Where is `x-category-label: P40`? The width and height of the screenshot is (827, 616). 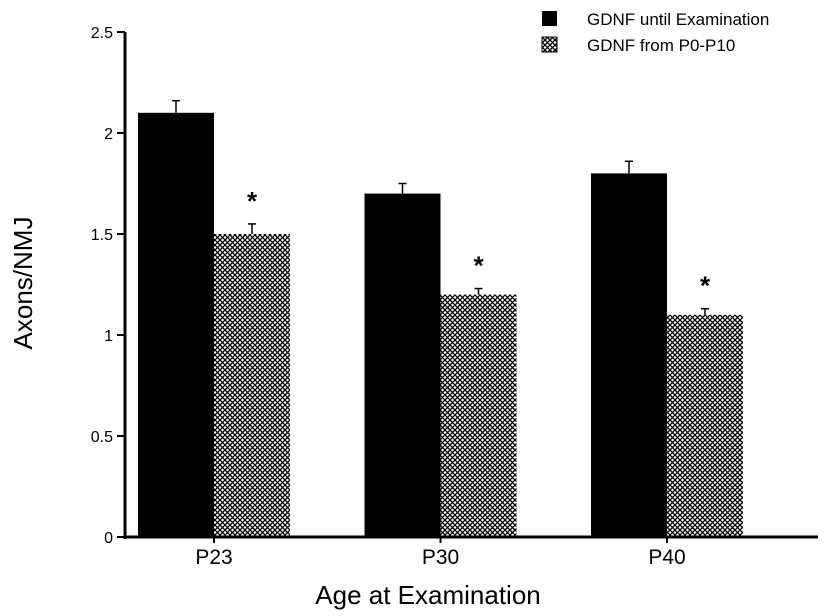 x-category-label: P40 is located at coordinates (666, 557).